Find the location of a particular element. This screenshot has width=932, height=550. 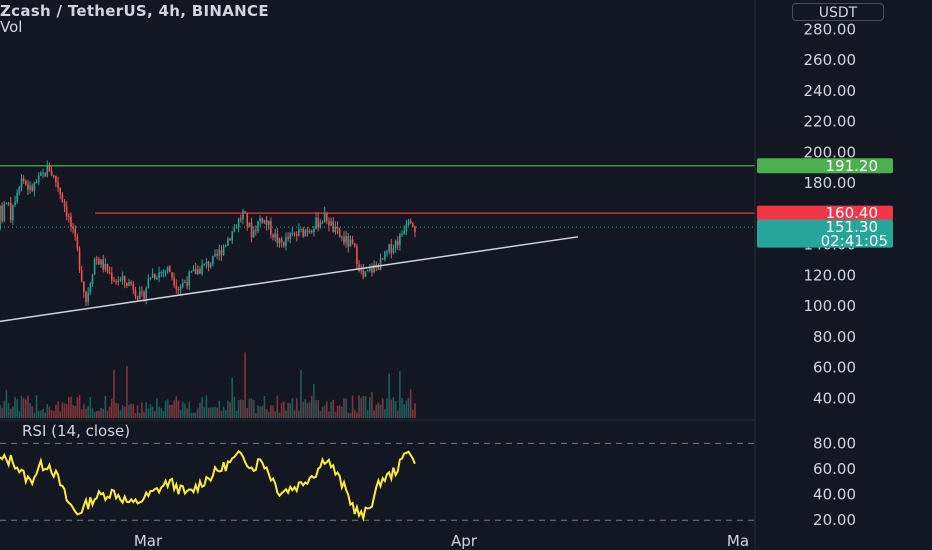

rsi-tick-label: 60.00 is located at coordinates (834, 469).